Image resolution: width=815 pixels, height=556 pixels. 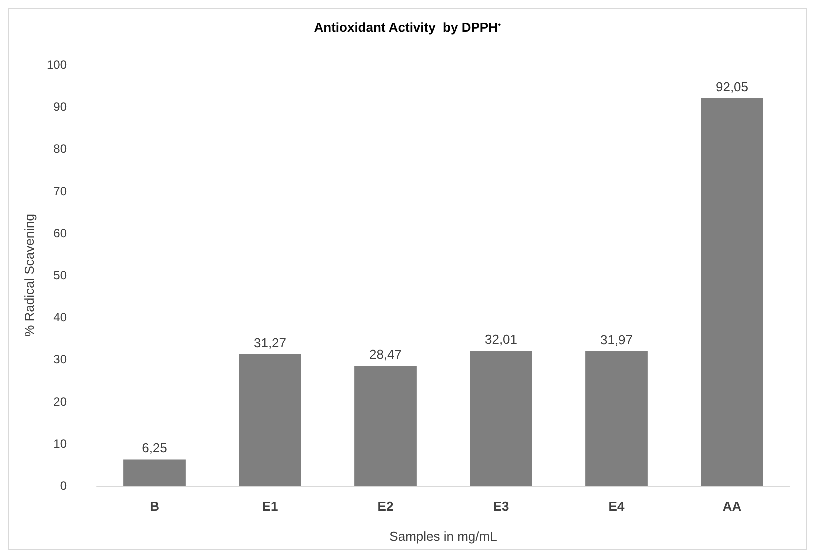 What do you see at coordinates (732, 86) in the screenshot?
I see `data-label: 92,05` at bounding box center [732, 86].